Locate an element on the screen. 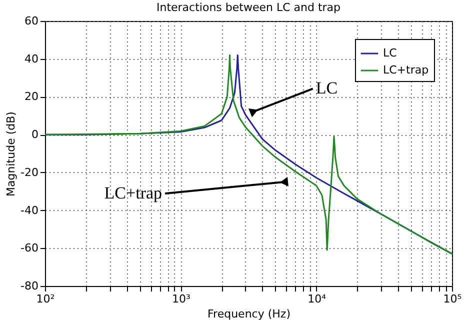 The width and height of the screenshot is (474, 321). y-tick-label: -80 is located at coordinates (29, 286).